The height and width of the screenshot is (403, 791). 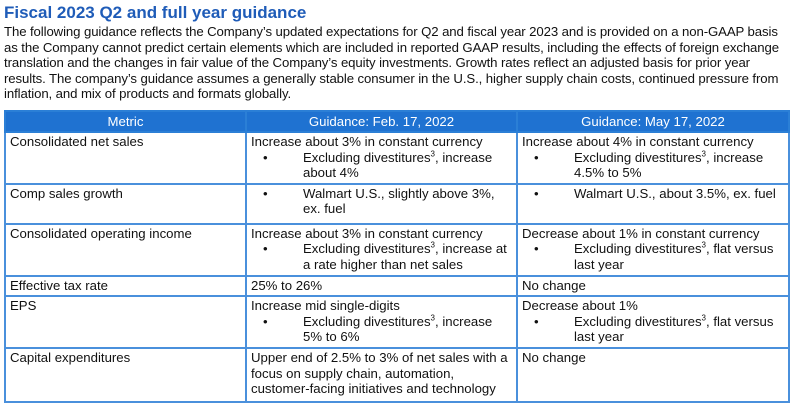 I want to click on metric-cell: Comp sales growth, so click(x=125, y=203).